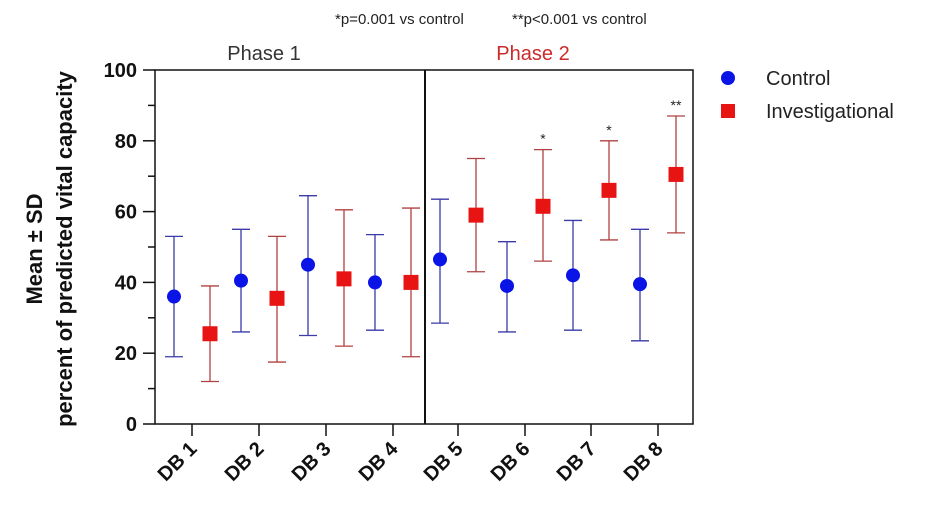 This screenshot has width=925, height=510. Describe the element at coordinates (807, 95) in the screenshot. I see `legend: Control Investigational` at that location.